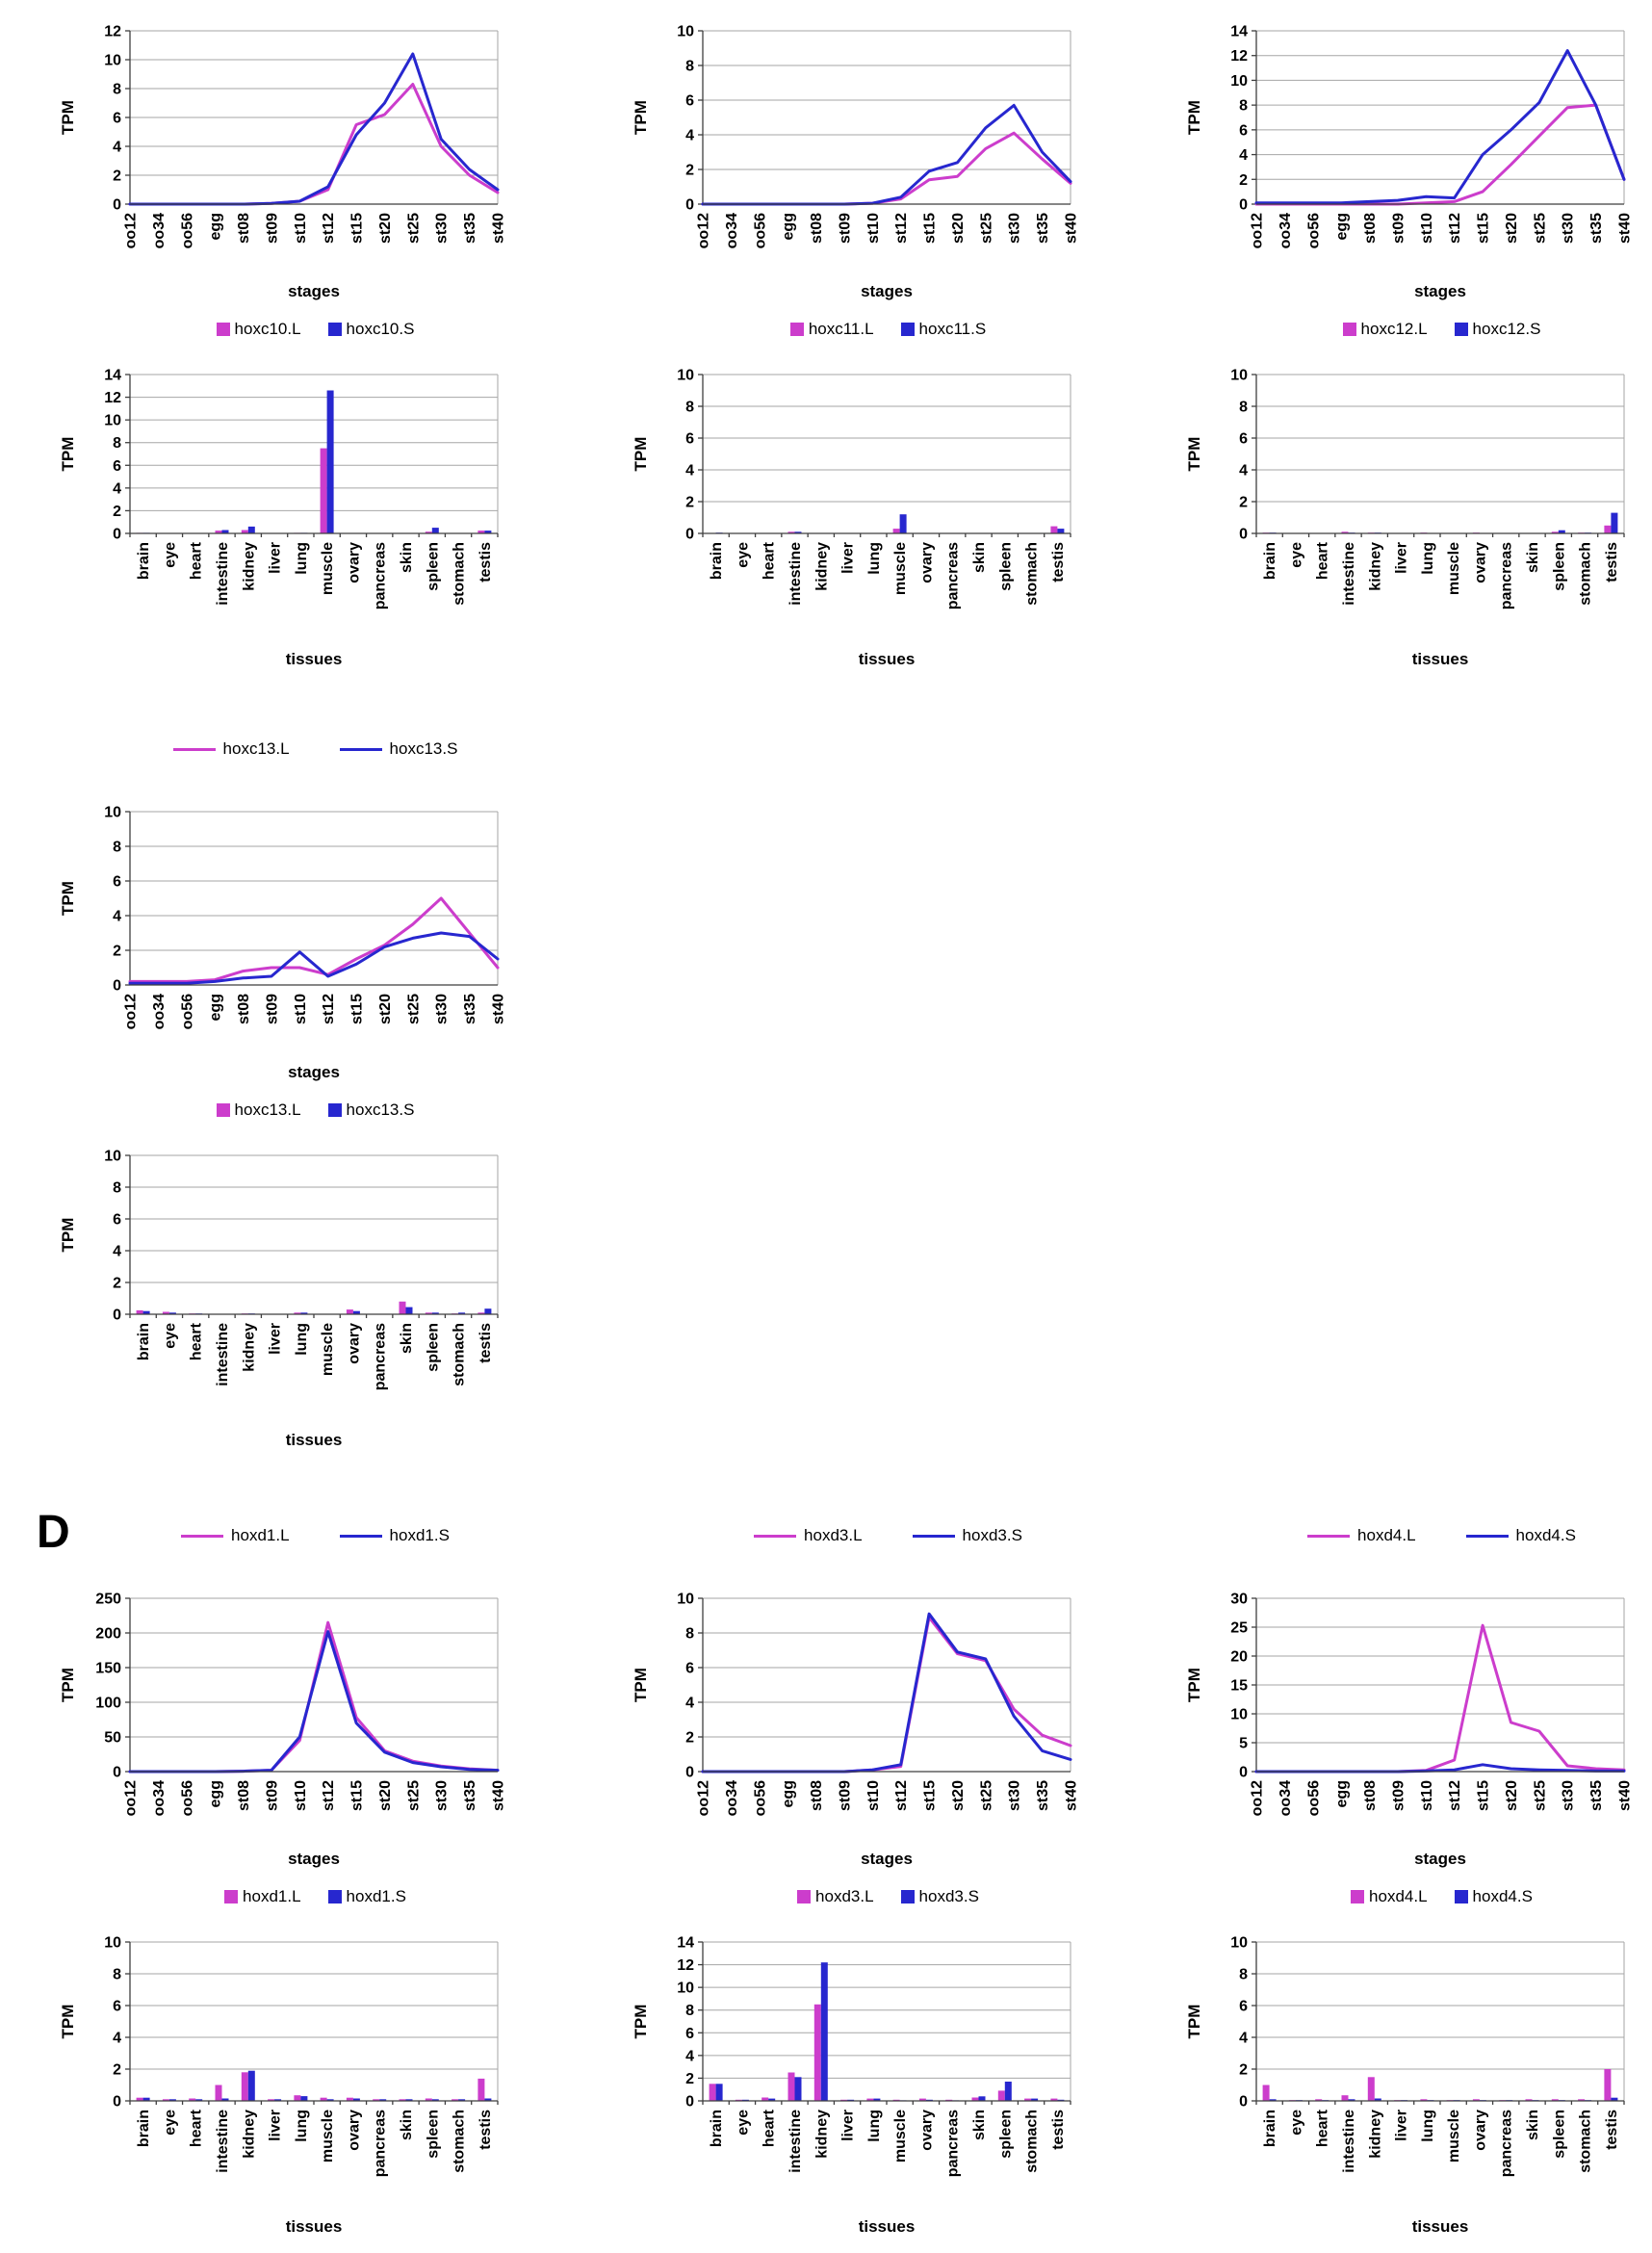 Image resolution: width=1652 pixels, height=2253 pixels. Describe the element at coordinates (873, 228) in the screenshot. I see `svg-text: st10` at that location.